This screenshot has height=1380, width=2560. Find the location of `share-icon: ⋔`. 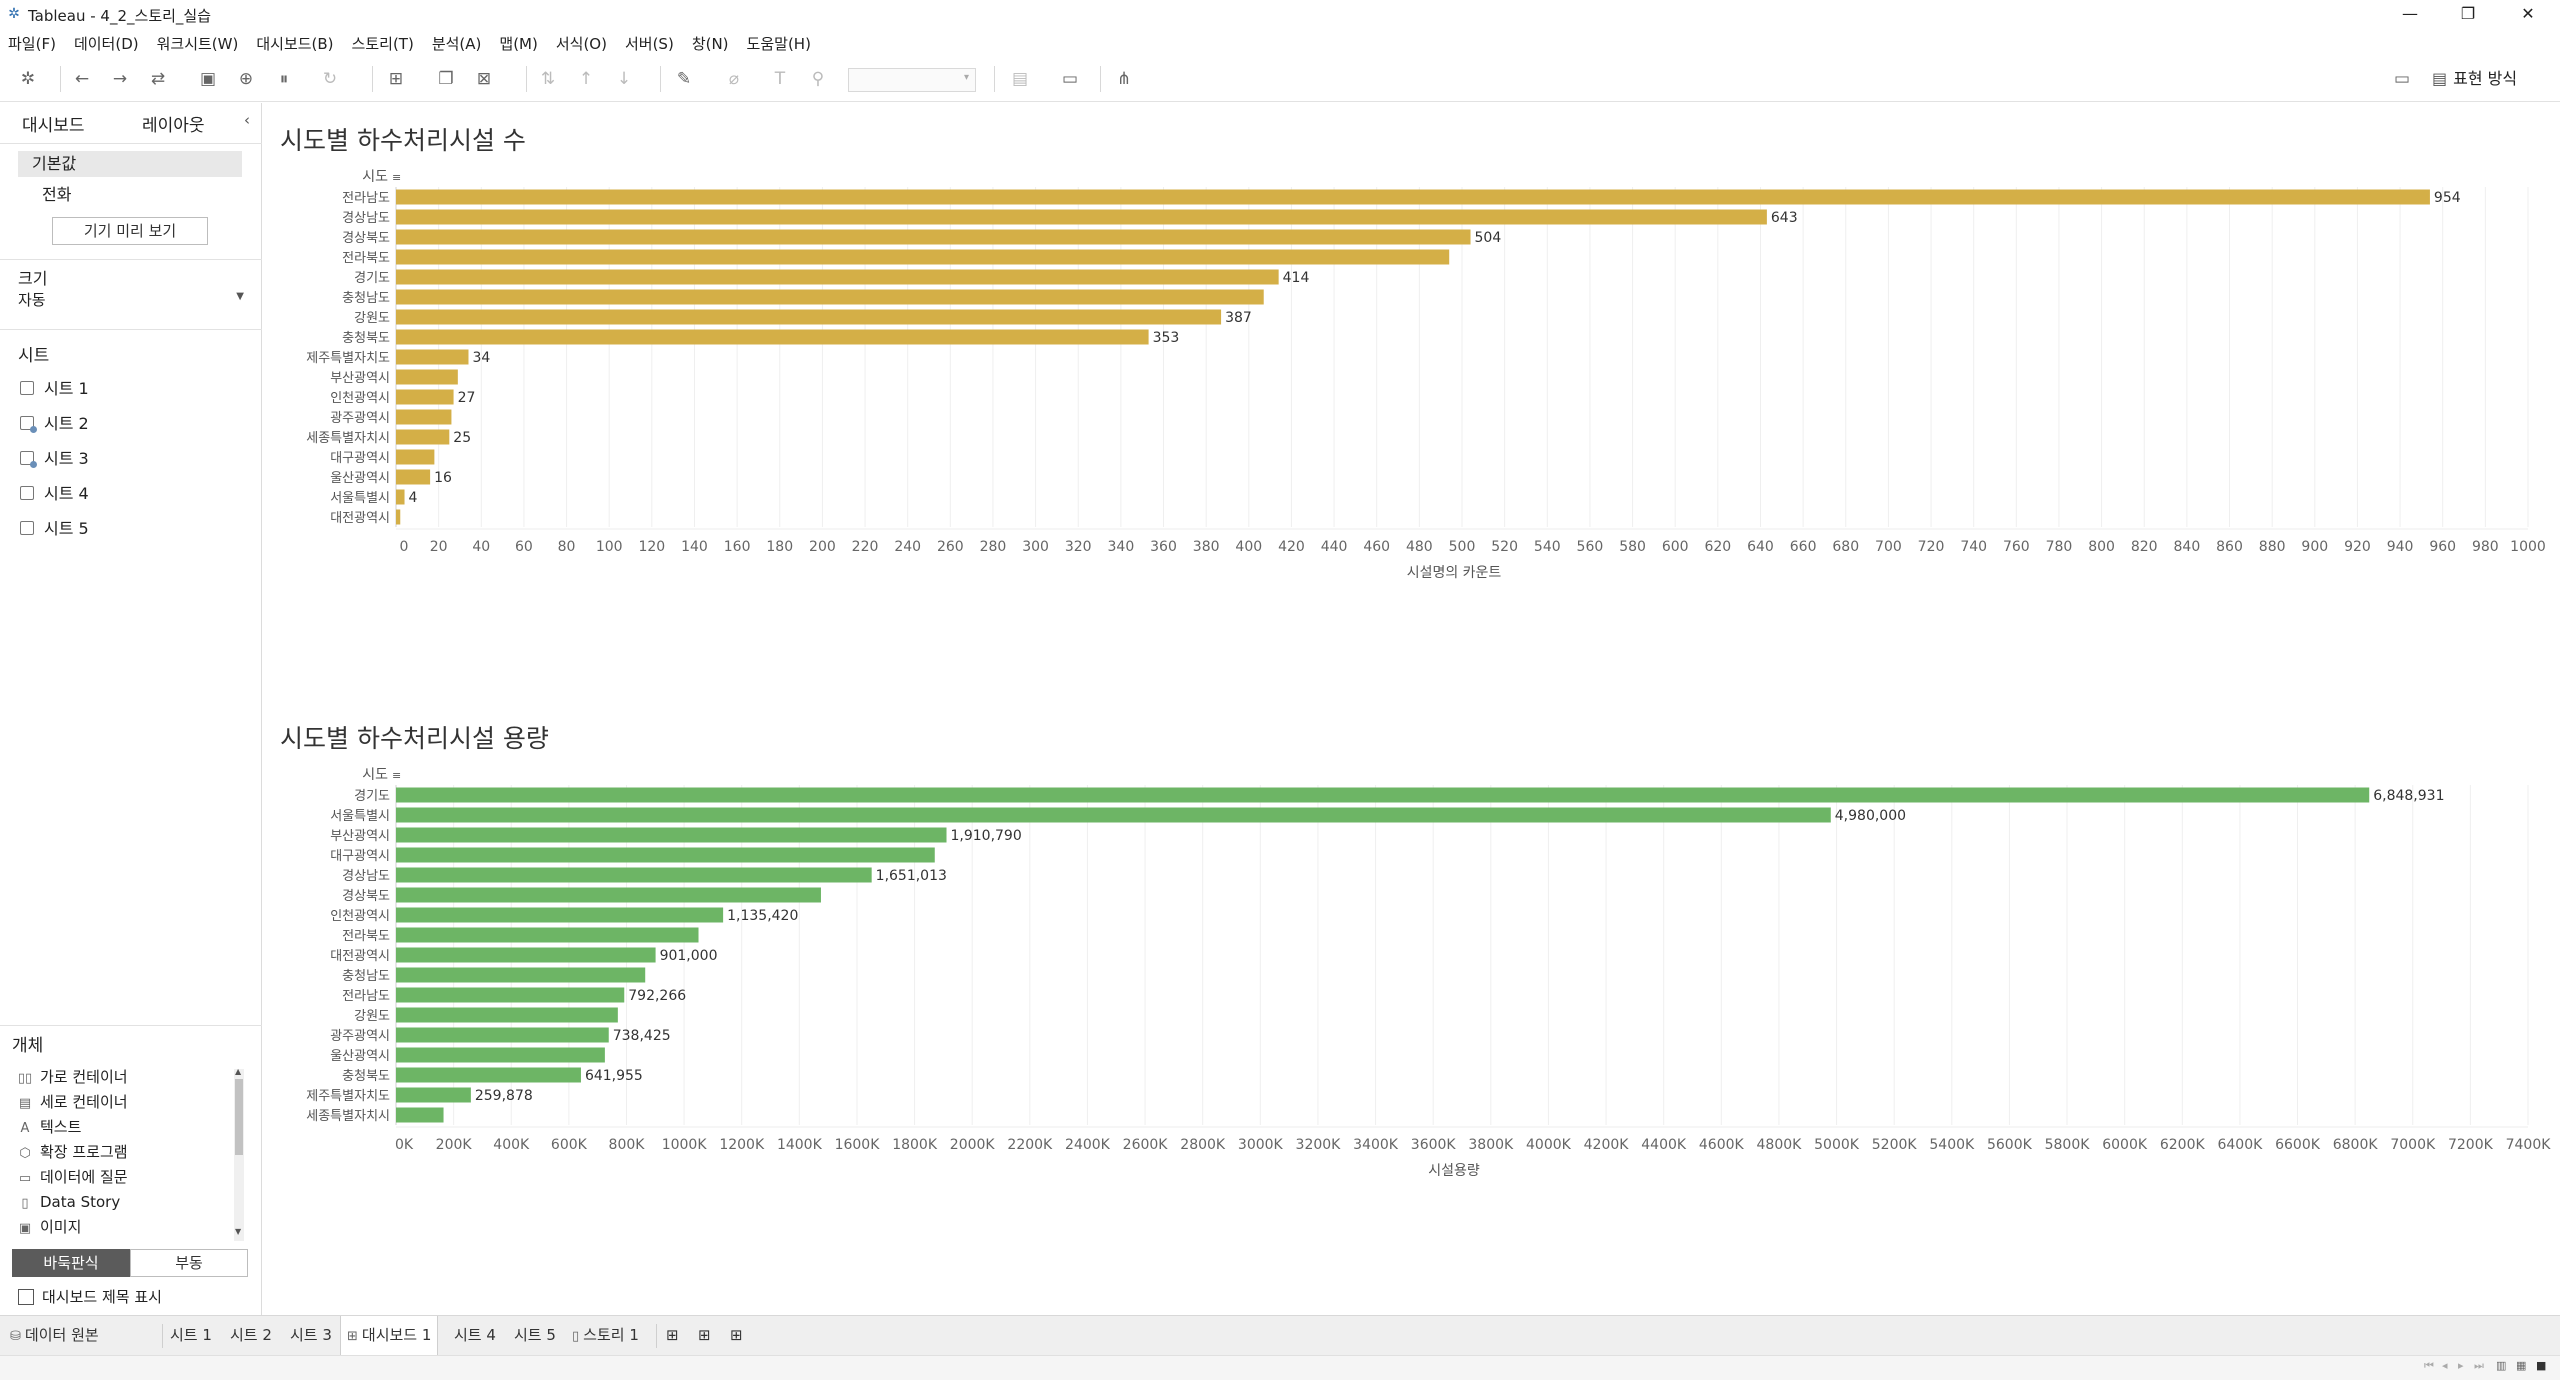

share-icon: ⋔ is located at coordinates (1124, 79).